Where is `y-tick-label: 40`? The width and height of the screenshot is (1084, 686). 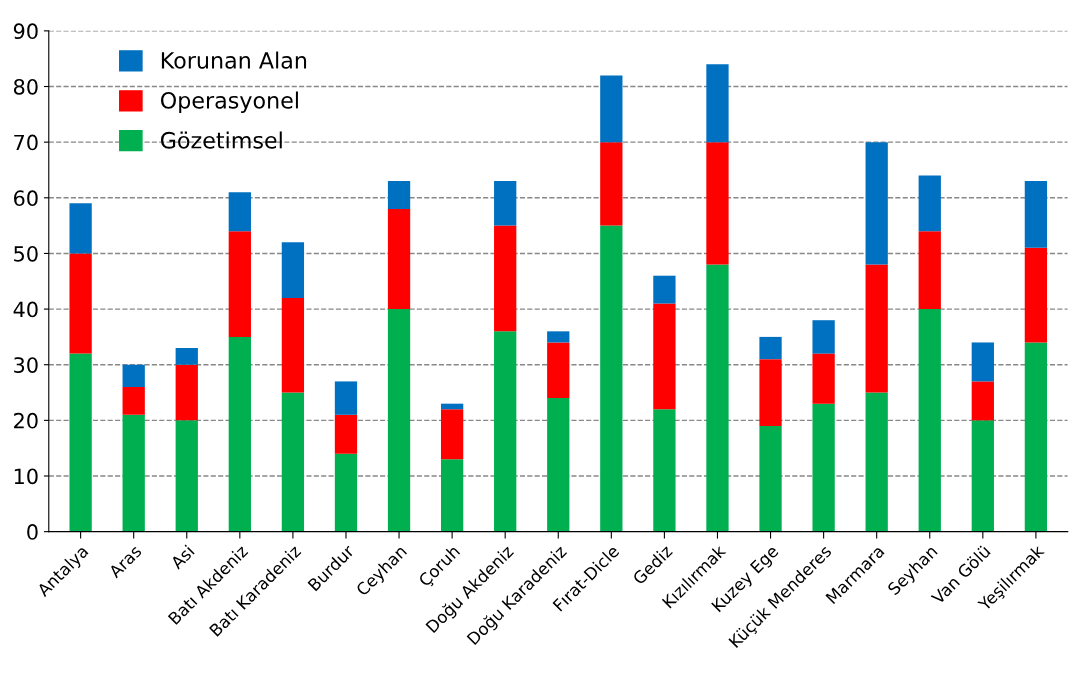 y-tick-label: 40 is located at coordinates (25, 309).